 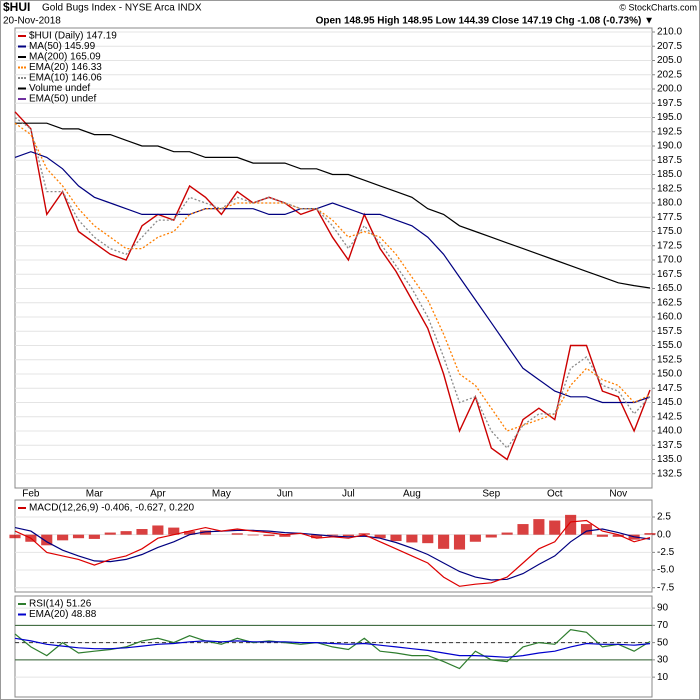 I want to click on chart-subtitle: Gold Bugs Index - NYSE Arca INDX, so click(x=122, y=8).